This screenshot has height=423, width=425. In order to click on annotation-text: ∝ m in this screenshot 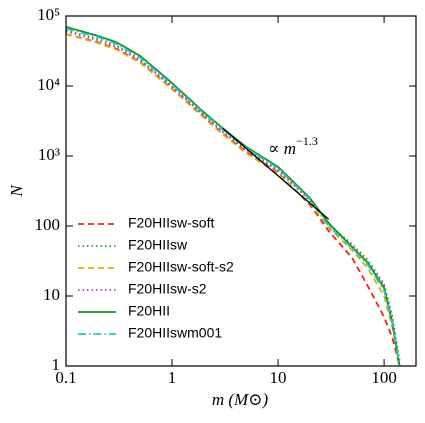, I will do `click(282, 148)`.